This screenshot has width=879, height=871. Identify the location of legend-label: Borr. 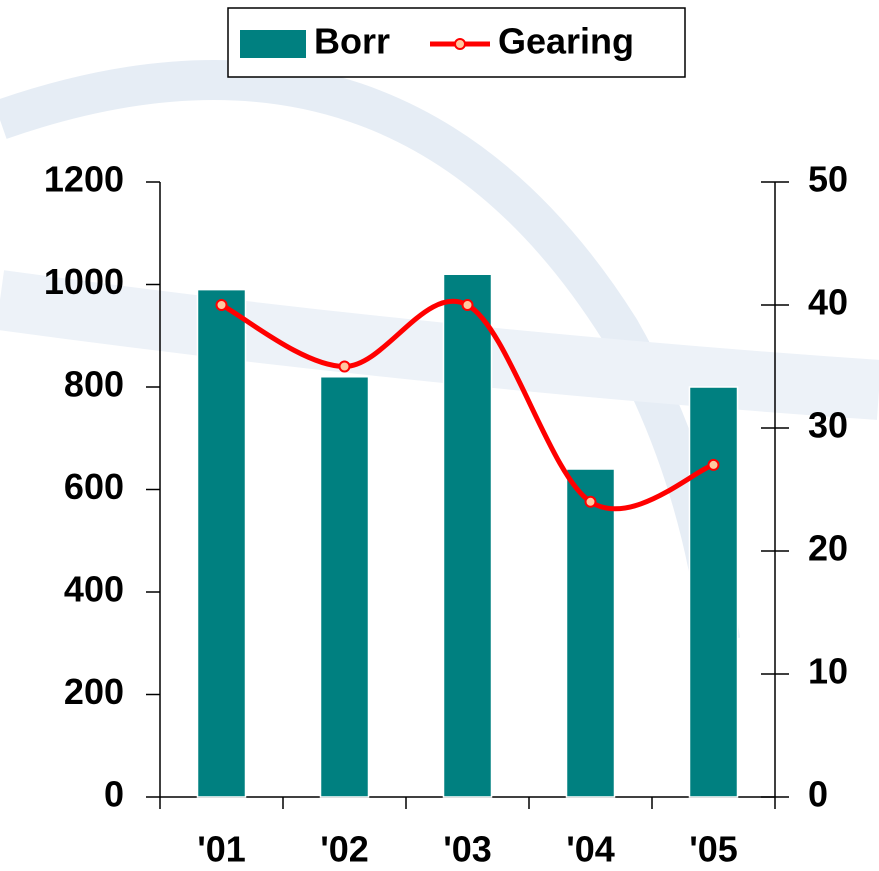
(352, 41).